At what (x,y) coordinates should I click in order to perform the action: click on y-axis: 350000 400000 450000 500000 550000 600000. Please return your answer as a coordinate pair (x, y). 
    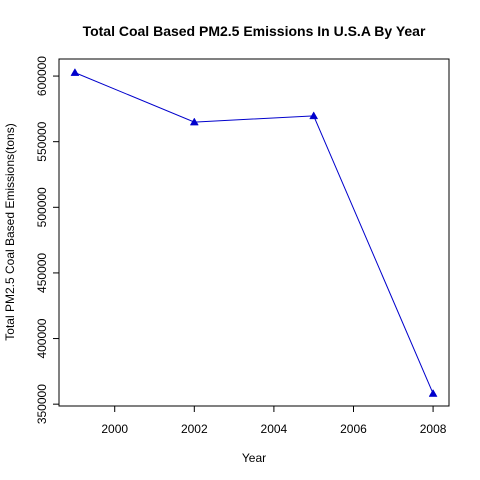
    Looking at the image, I should click on (47, 240).